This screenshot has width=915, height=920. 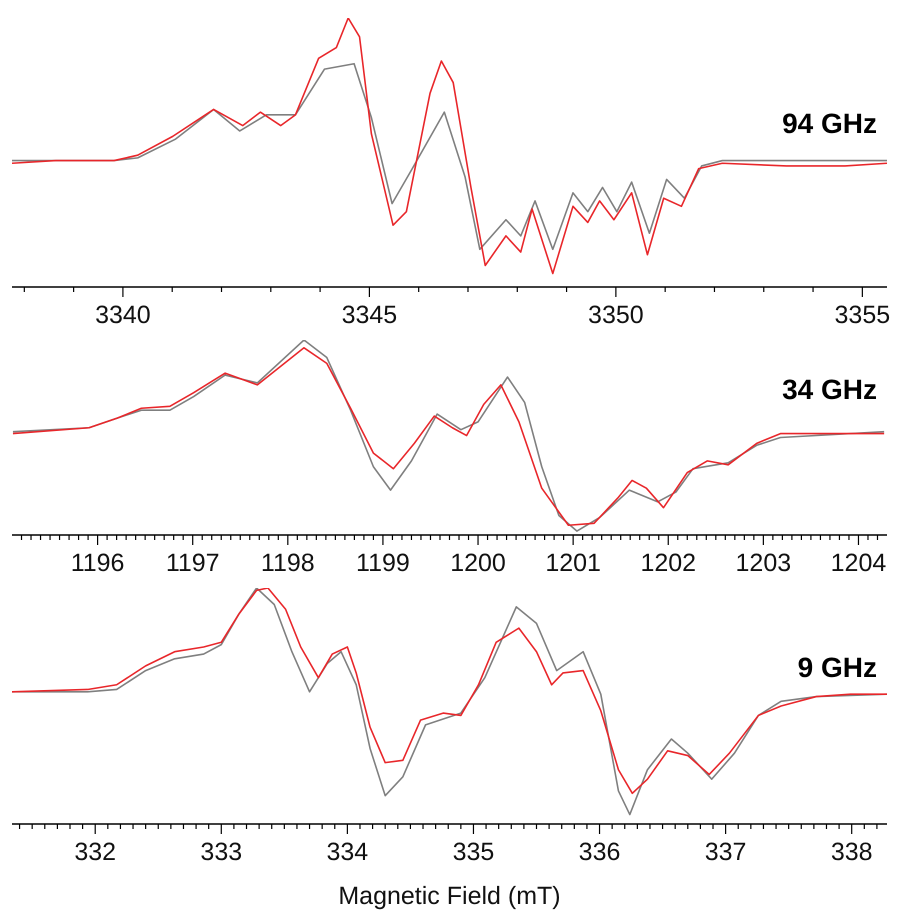 What do you see at coordinates (829, 124) in the screenshot?
I see `annotation: 94 GHz` at bounding box center [829, 124].